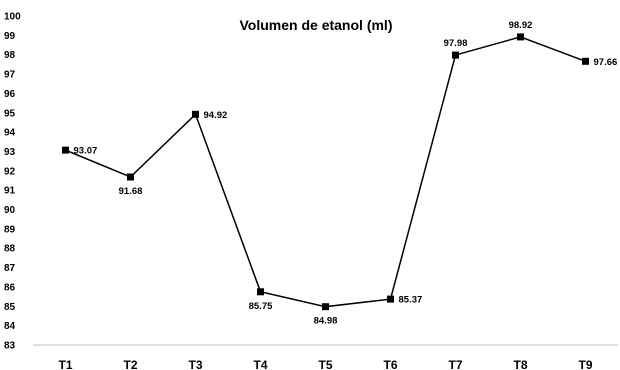  I want to click on y-tick-label: 87, so click(10, 268).